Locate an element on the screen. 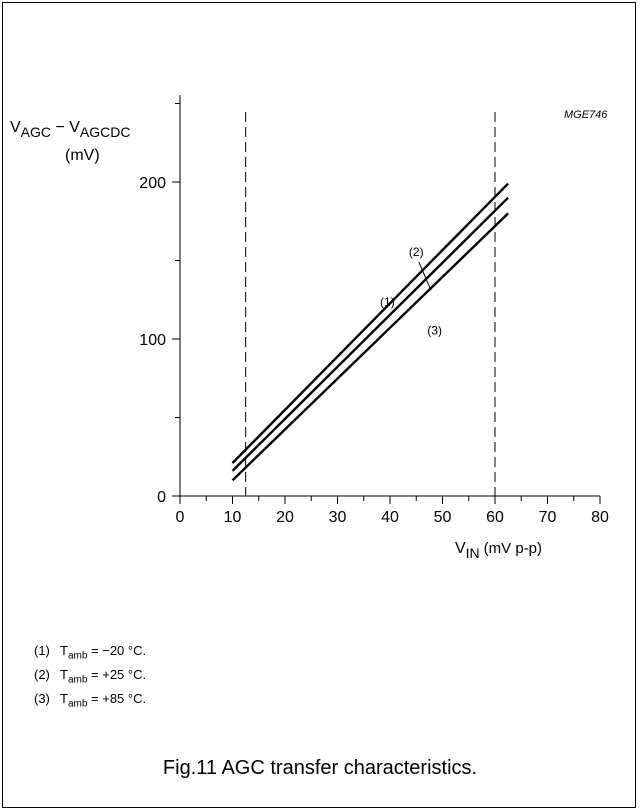  x-tick-label: 40 is located at coordinates (390, 517).